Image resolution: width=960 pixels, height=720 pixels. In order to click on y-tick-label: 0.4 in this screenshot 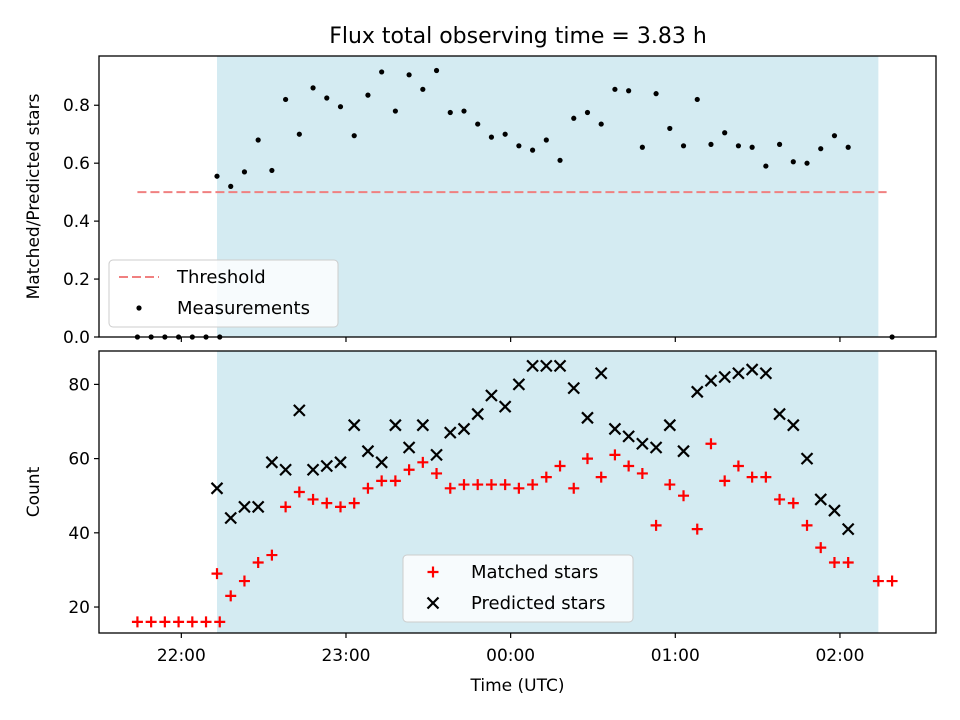, I will do `click(76, 222)`.